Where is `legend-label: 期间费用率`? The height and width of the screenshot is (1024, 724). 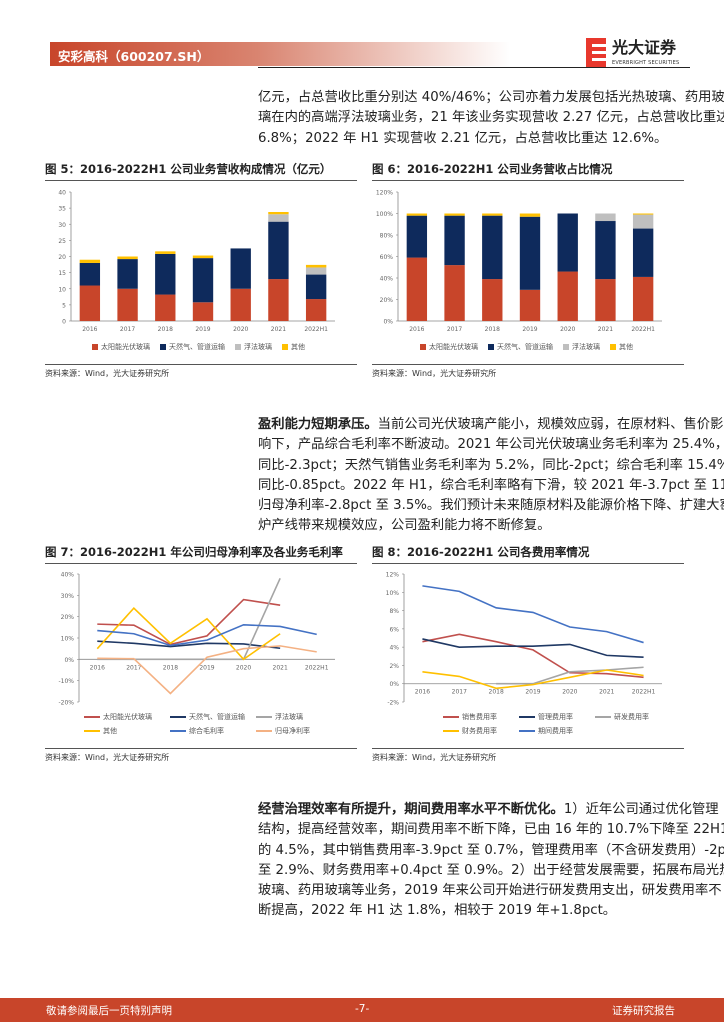
legend-label: 期间费用率 is located at coordinates (555, 731).